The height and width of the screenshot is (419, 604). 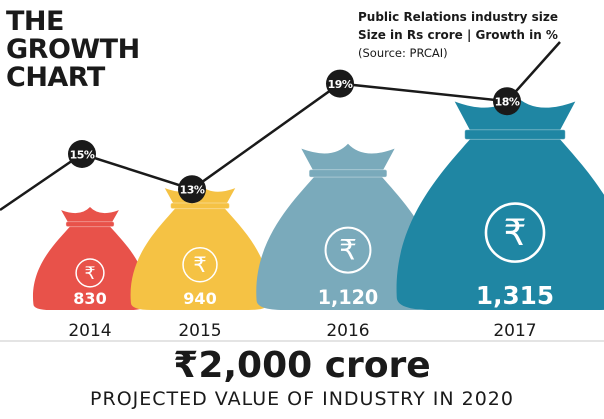 I want to click on value-label-2015: 940, so click(x=199, y=298).